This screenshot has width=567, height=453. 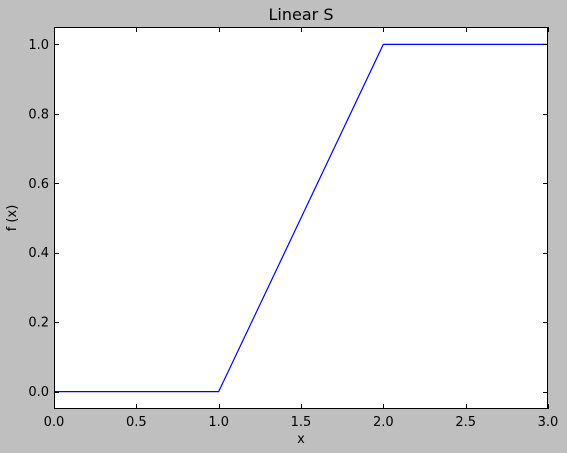 What do you see at coordinates (465, 422) in the screenshot?
I see `x-tick-label: 2.5` at bounding box center [465, 422].